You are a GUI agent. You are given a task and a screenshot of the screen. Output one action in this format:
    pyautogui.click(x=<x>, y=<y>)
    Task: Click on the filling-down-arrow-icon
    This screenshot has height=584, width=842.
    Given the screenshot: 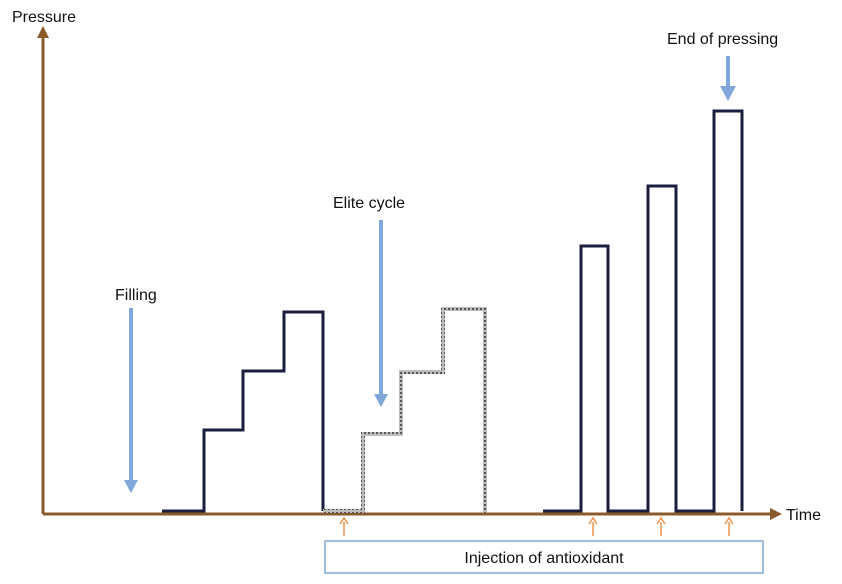 What is the action you would take?
    pyautogui.click(x=131, y=400)
    